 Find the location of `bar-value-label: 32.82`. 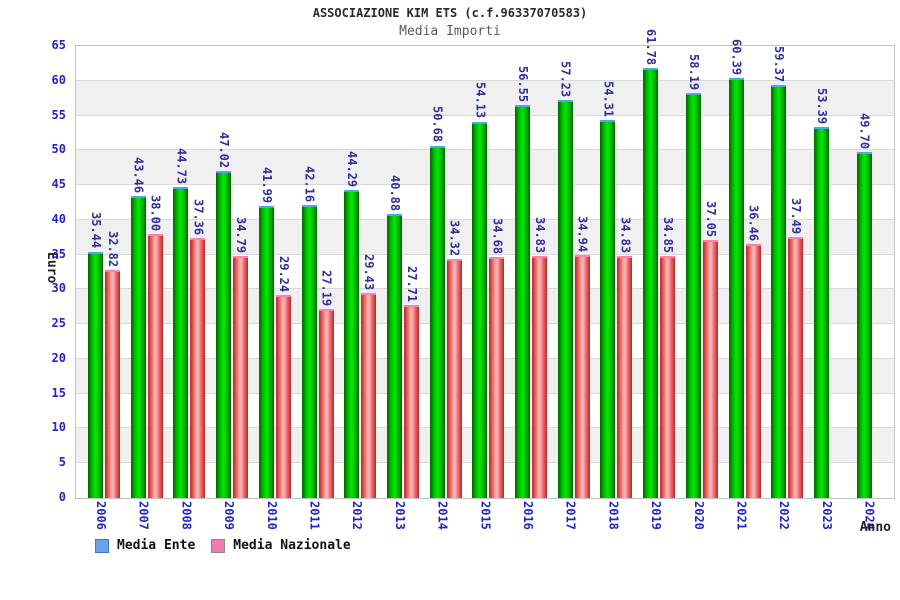

bar-value-label: 32.82 is located at coordinates (113, 248).